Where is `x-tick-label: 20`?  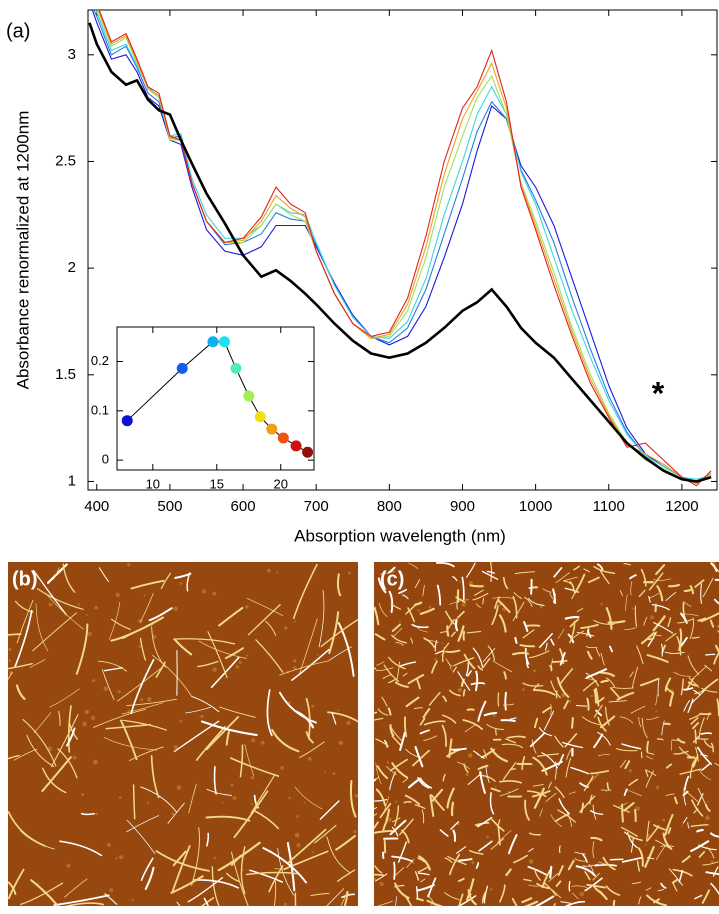
x-tick-label: 20 is located at coordinates (281, 483).